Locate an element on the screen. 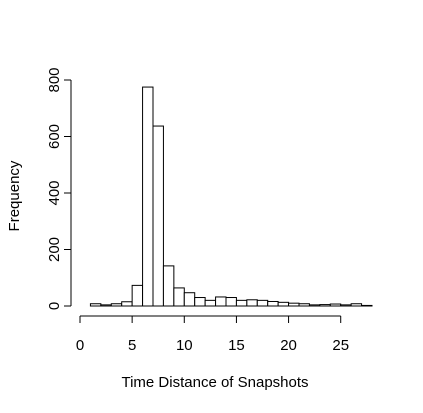 Image resolution: width=423 pixels, height=413 pixels. x-tick-label-3: 15 is located at coordinates (236, 345).